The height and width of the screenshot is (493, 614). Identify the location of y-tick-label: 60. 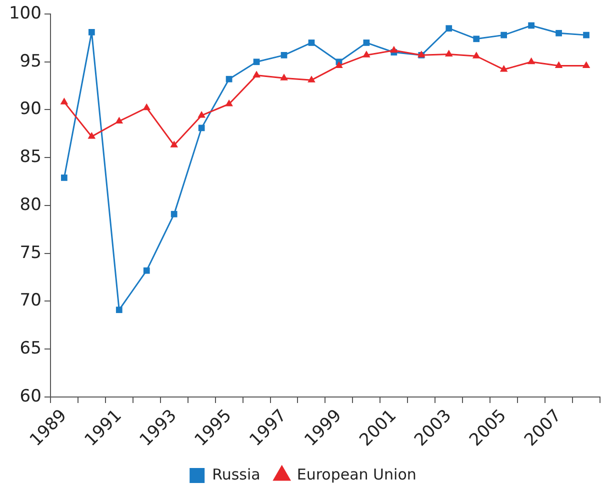
(31, 396).